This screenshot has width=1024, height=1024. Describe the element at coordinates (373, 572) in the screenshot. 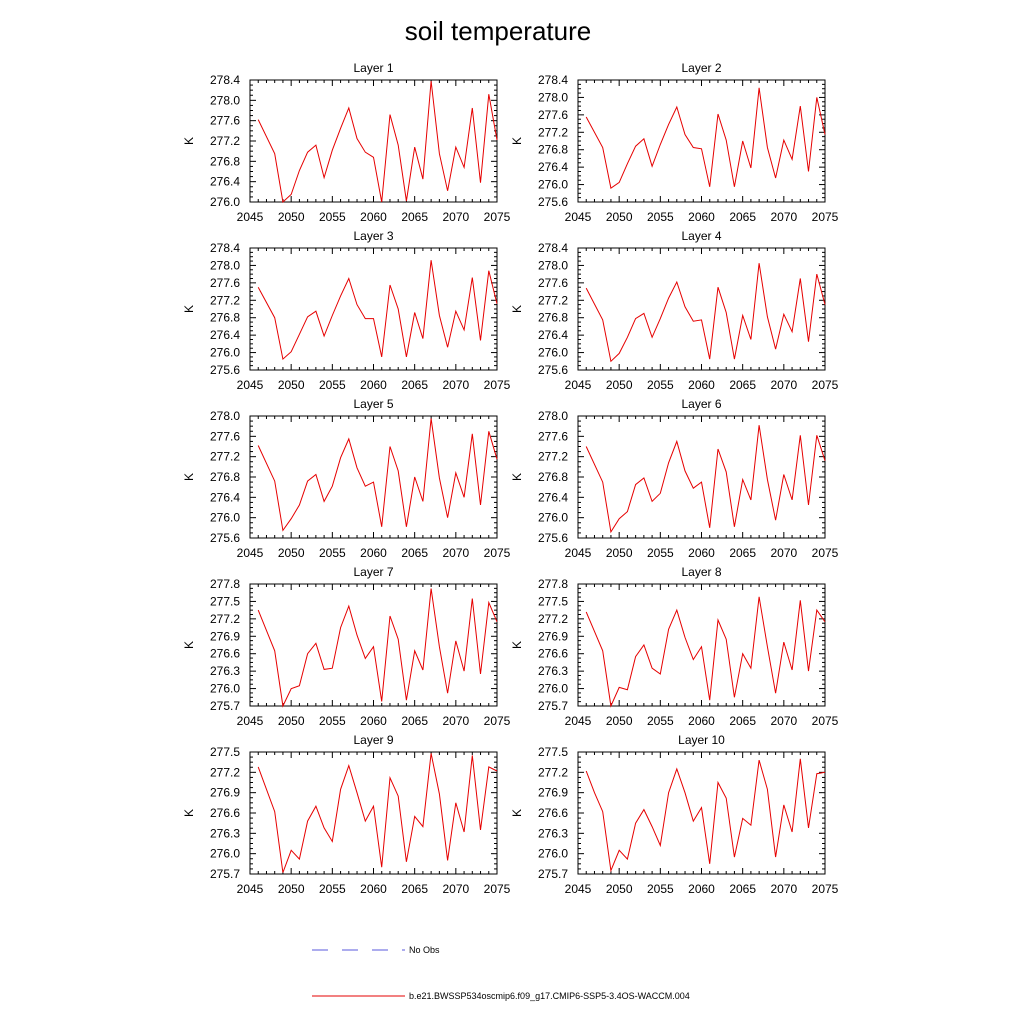

I see `panel-title: Layer 7` at that location.